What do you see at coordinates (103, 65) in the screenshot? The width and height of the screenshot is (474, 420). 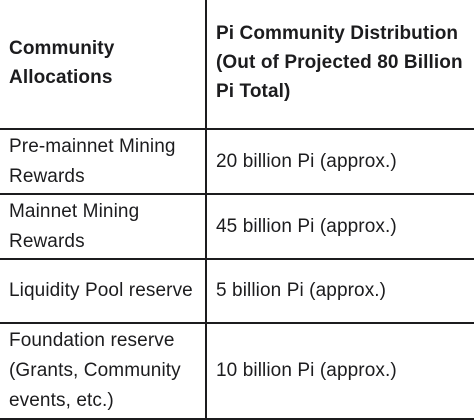 I see `column-header-allocations: Community Allocations` at bounding box center [103, 65].